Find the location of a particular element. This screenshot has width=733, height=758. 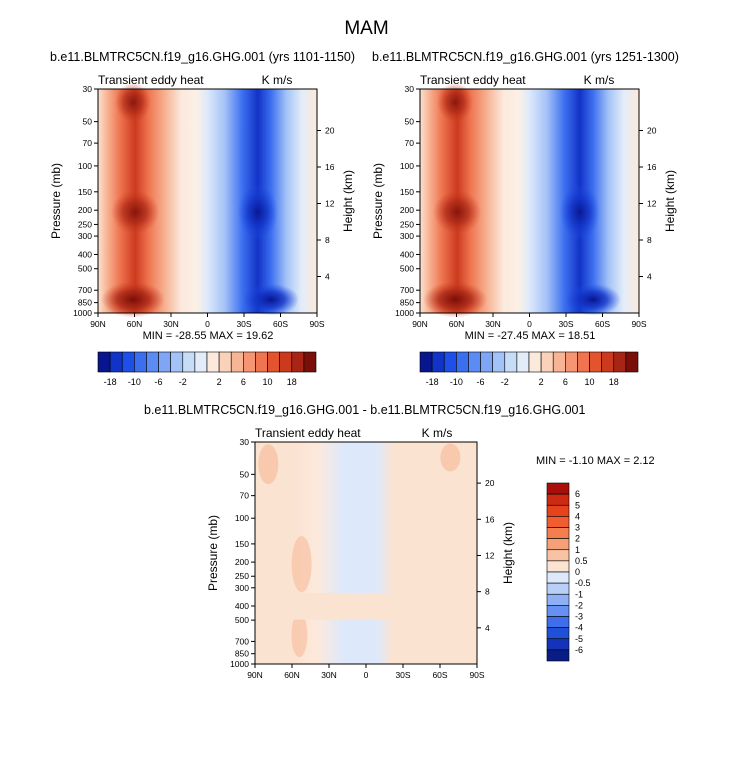

colorbar-label: -4 is located at coordinates (579, 628).